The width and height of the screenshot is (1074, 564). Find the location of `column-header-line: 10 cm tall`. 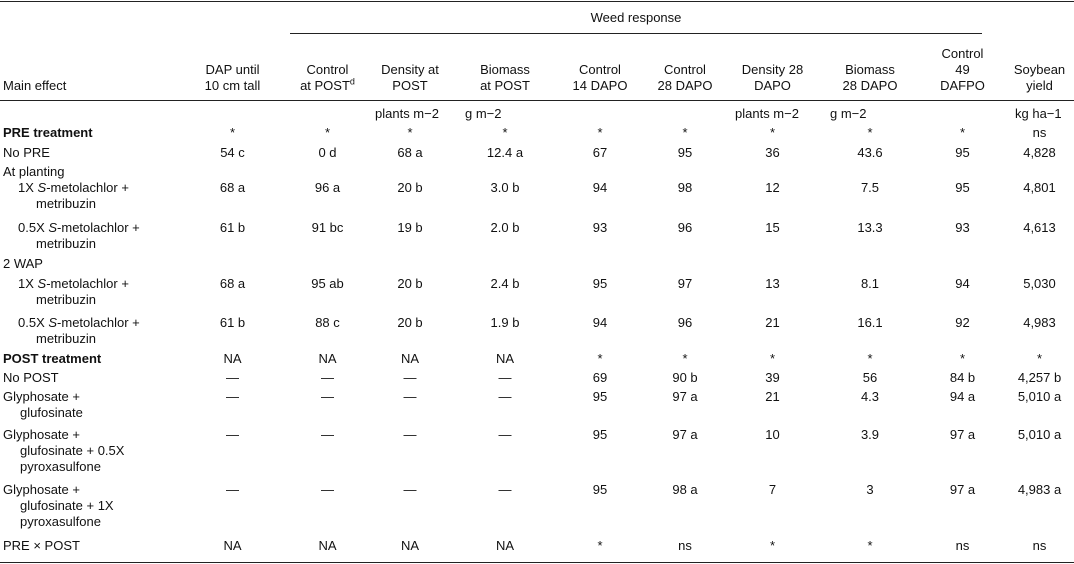

column-header-line: 10 cm tall is located at coordinates (232, 85).